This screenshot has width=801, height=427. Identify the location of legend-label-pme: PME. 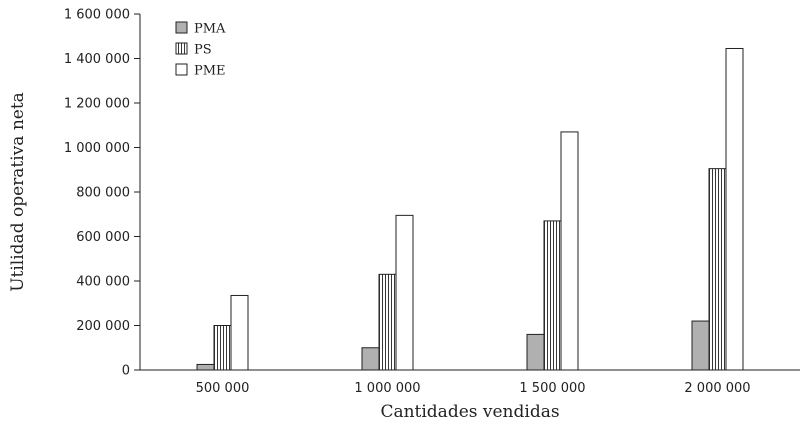
(210, 71).